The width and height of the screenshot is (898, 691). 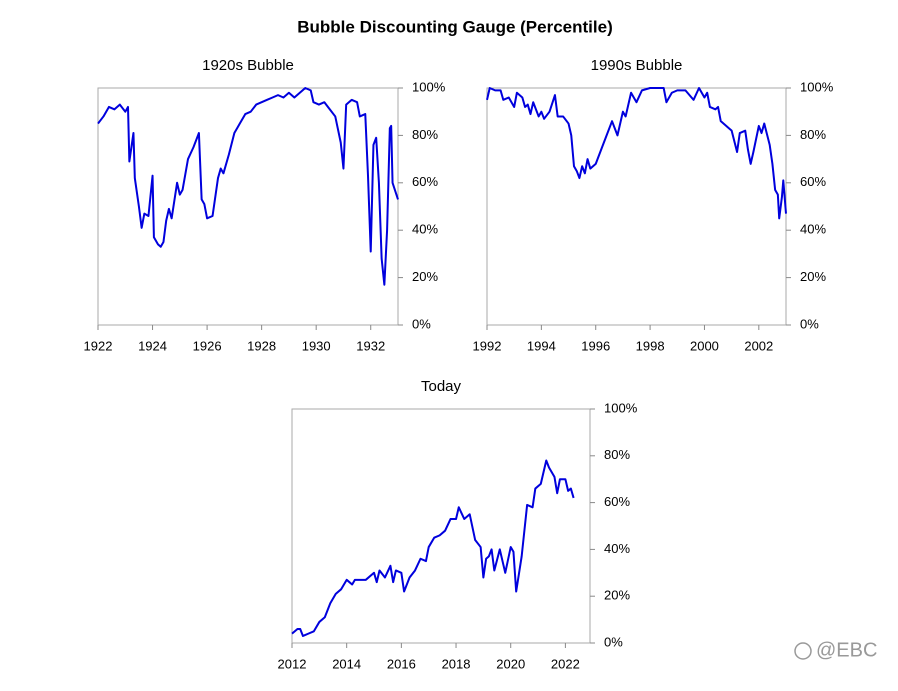 What do you see at coordinates (248, 65) in the screenshot?
I see `subplot-title: 1920s Bubble` at bounding box center [248, 65].